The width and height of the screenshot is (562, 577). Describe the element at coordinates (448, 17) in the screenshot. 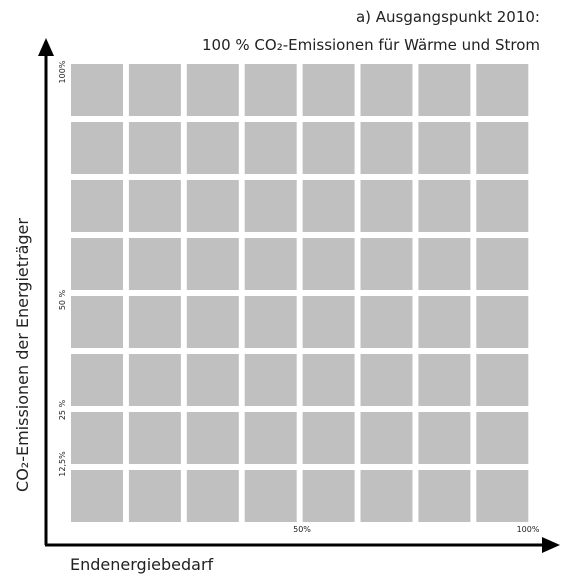

I see `title-line: a) Ausgangspunkt 2010:` at that location.